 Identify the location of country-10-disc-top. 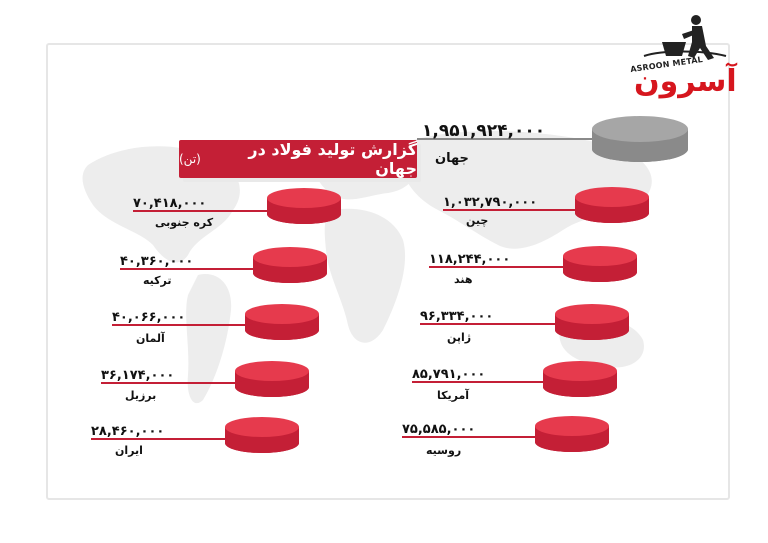
(262, 427).